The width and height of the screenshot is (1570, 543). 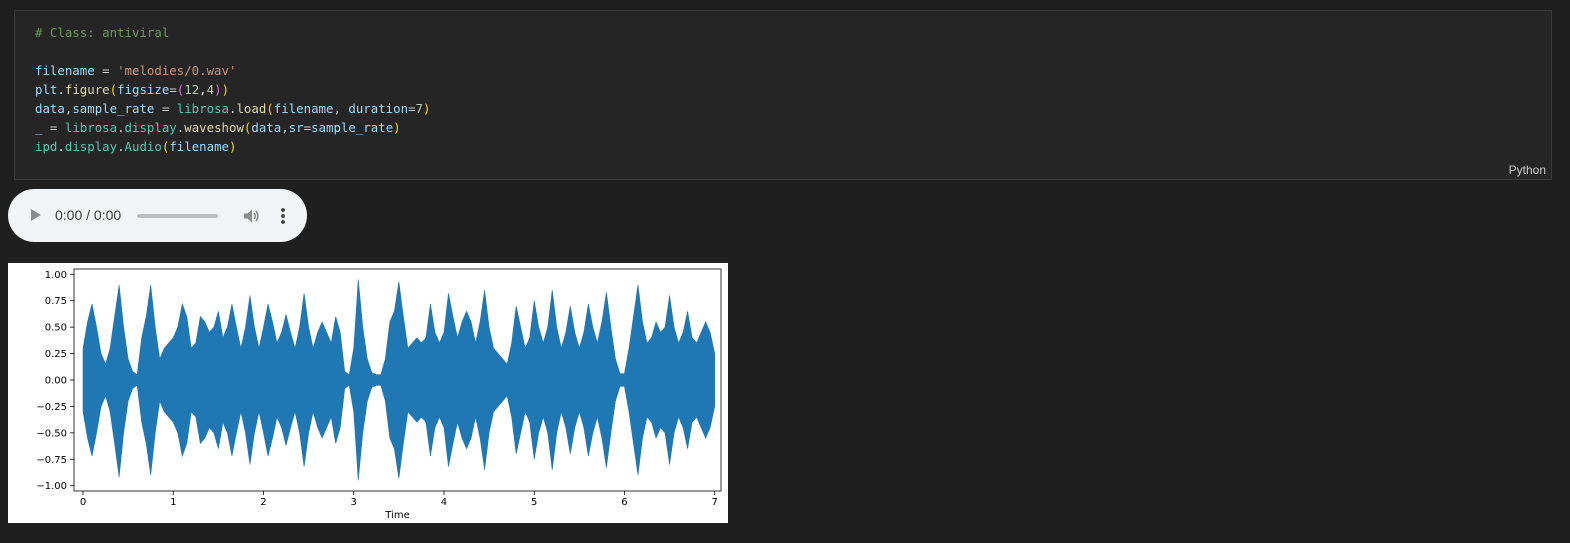 I want to click on code-token: Audio, so click(x=143, y=146).